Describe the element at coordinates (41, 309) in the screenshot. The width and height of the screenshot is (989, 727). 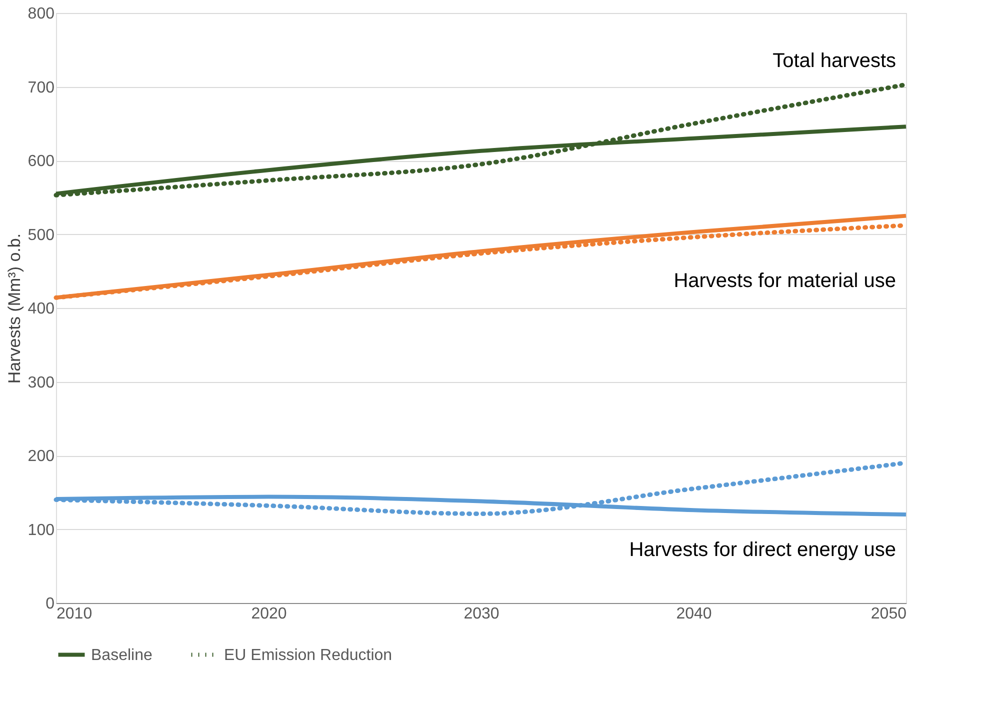
I see `y-tick-label: 400` at that location.